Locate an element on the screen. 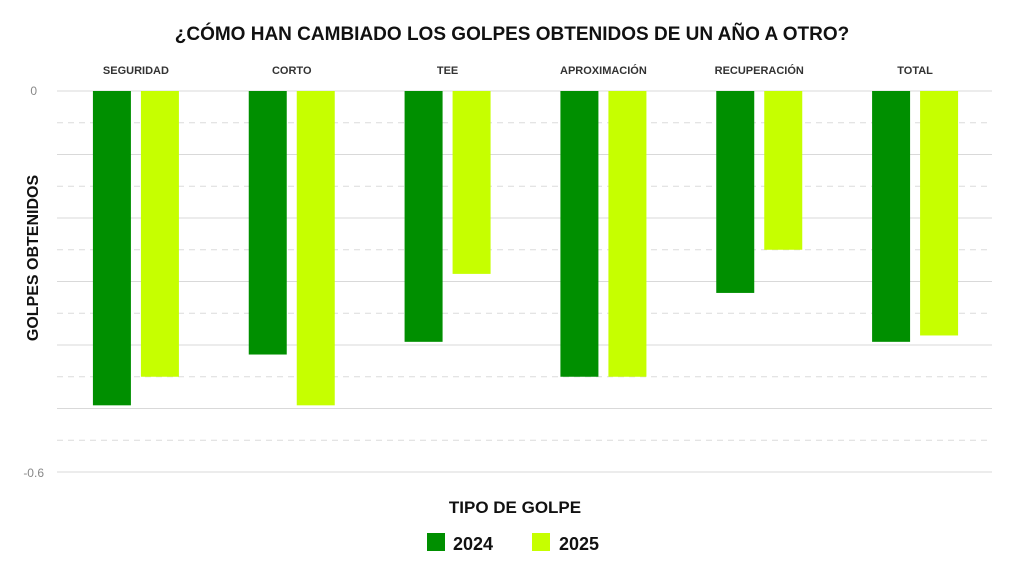 The height and width of the screenshot is (579, 1024). x-axis-label: TIPO DE GOLPE is located at coordinates (515, 507).